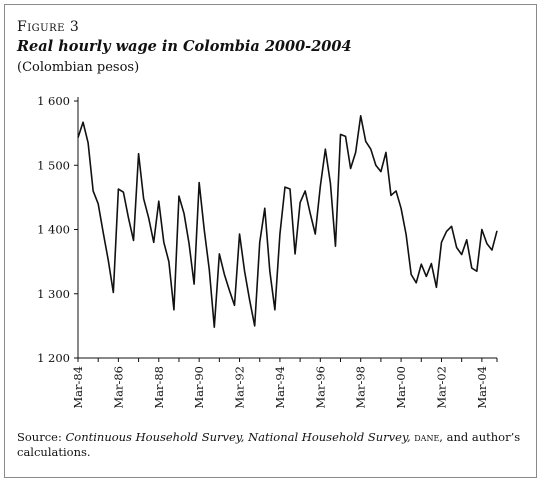  What do you see at coordinates (48, 27) in the screenshot?
I see `figure-label: Figure 3` at bounding box center [48, 27].